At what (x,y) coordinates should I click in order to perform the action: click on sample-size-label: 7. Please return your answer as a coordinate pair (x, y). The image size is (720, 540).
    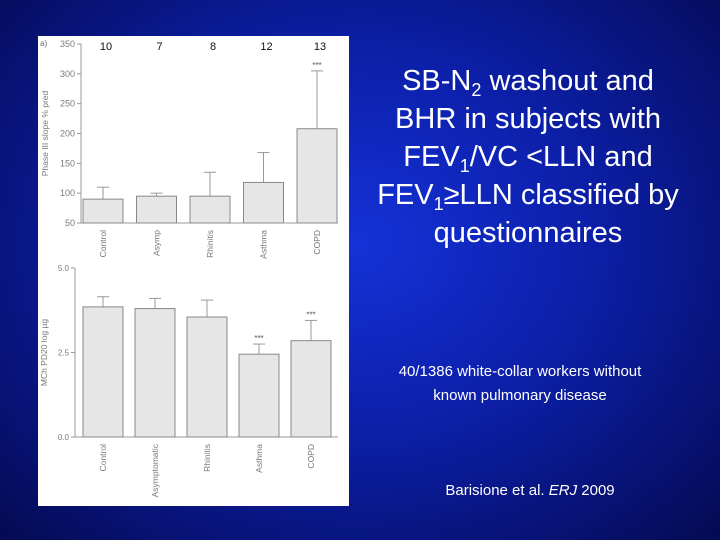
    Looking at the image, I should click on (159, 47).